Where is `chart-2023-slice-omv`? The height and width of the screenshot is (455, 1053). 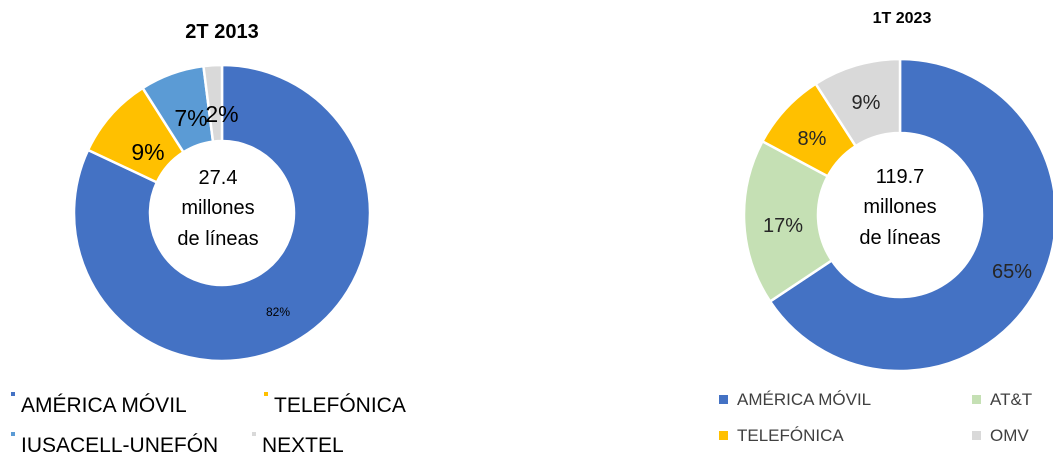
chart-2023-slice-omv is located at coordinates (857, 102).